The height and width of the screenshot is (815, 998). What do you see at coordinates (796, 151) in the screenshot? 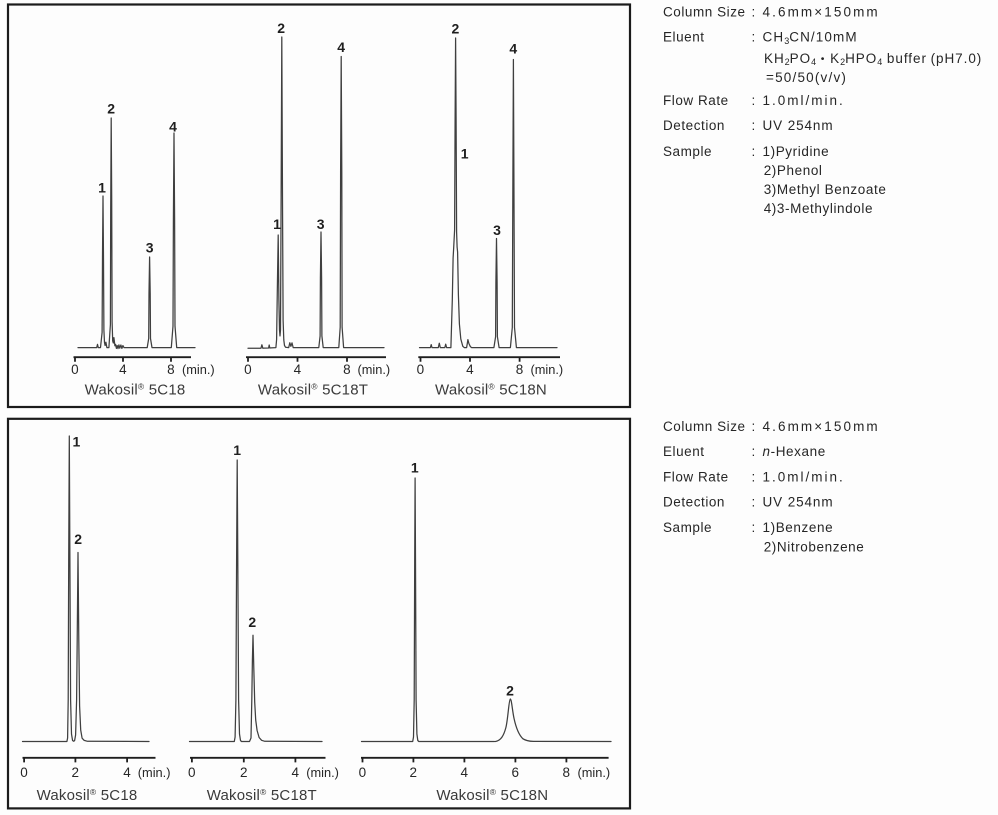
I see `svg-text: 1)Pyridine` at bounding box center [796, 151].